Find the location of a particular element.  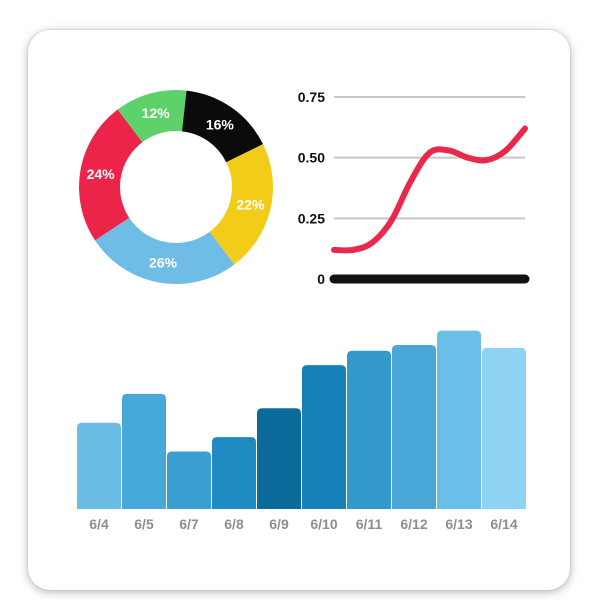

donut-slice-label: 26% is located at coordinates (163, 262).